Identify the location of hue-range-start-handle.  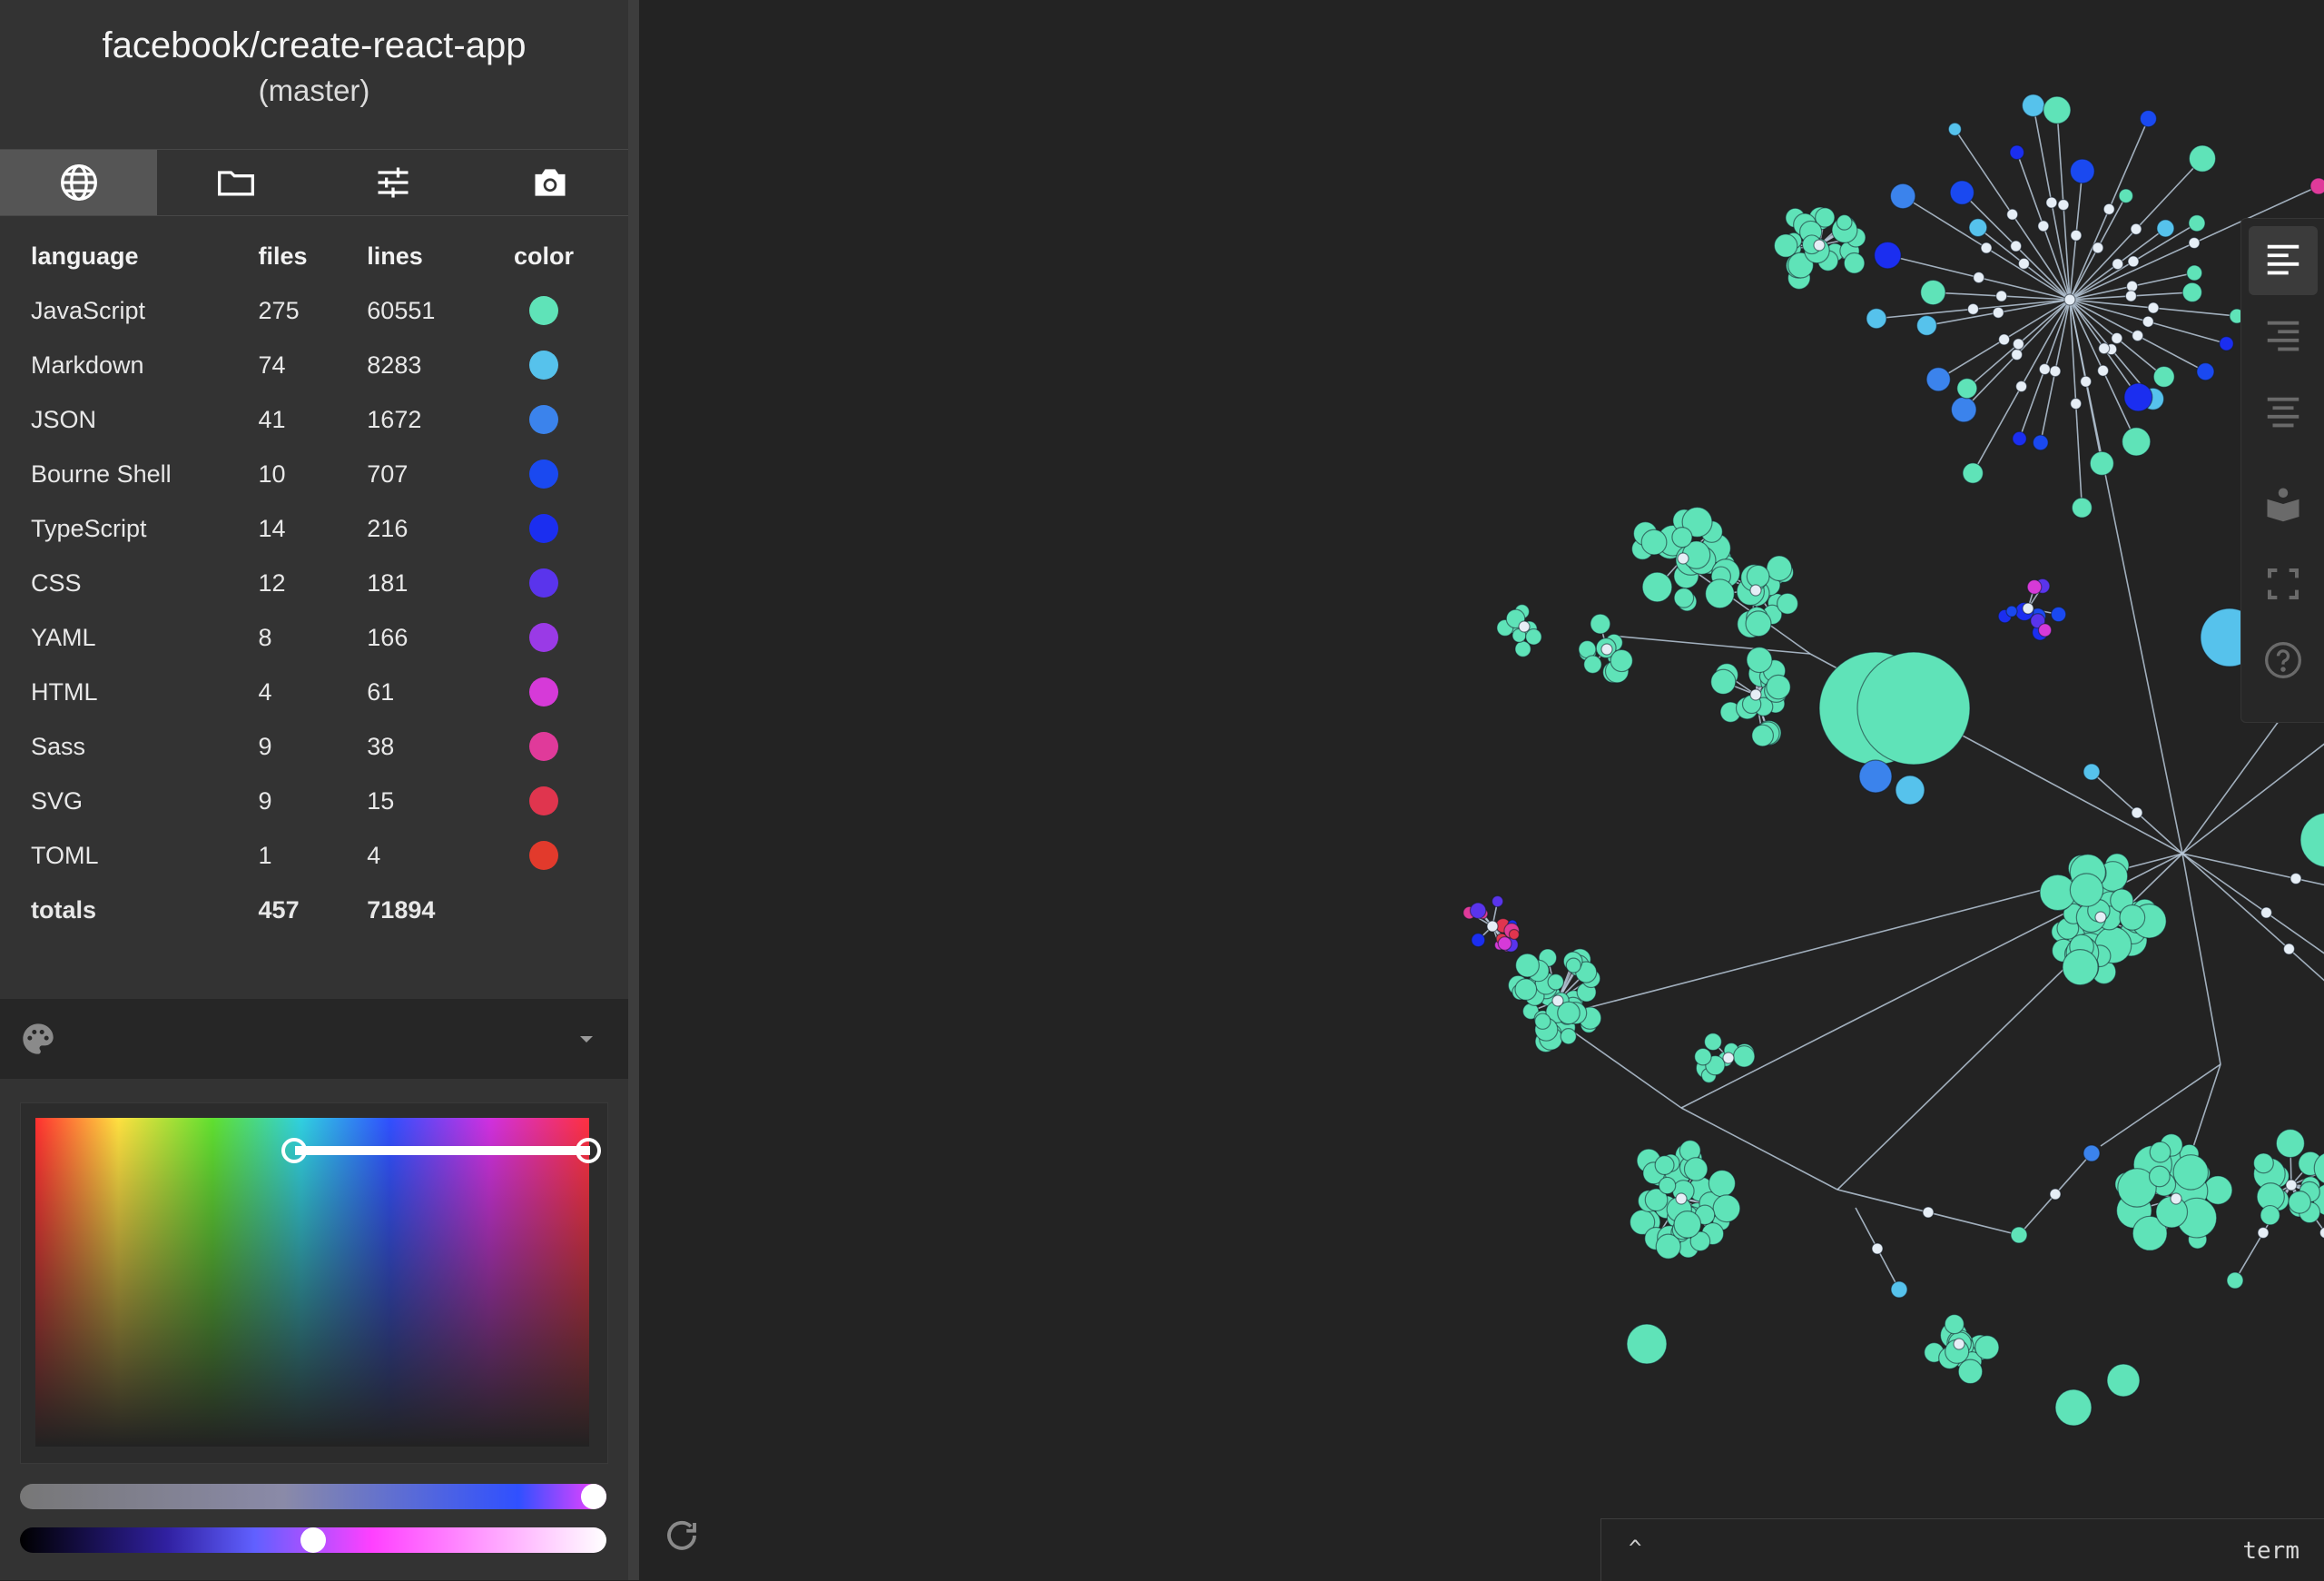
(294, 1150).